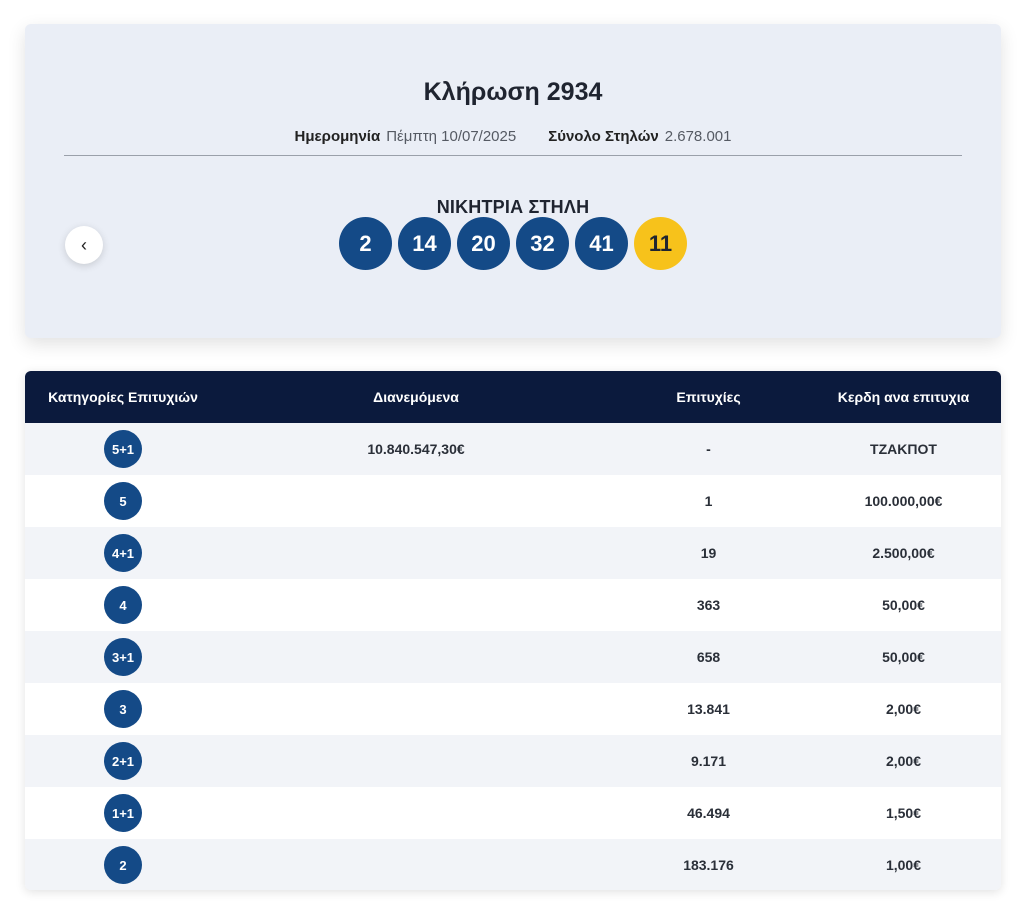 This screenshot has width=1024, height=902. Describe the element at coordinates (708, 813) in the screenshot. I see `winners-cell: 46.494` at that location.